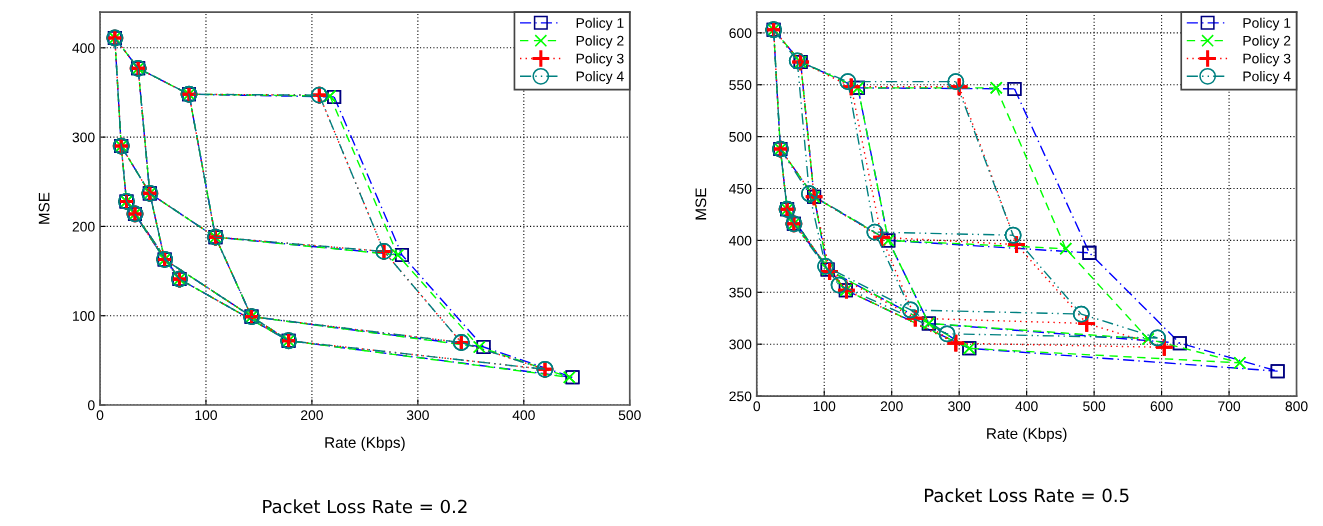  Describe the element at coordinates (1161, 406) in the screenshot. I see `x-tick-label: 600` at that location.